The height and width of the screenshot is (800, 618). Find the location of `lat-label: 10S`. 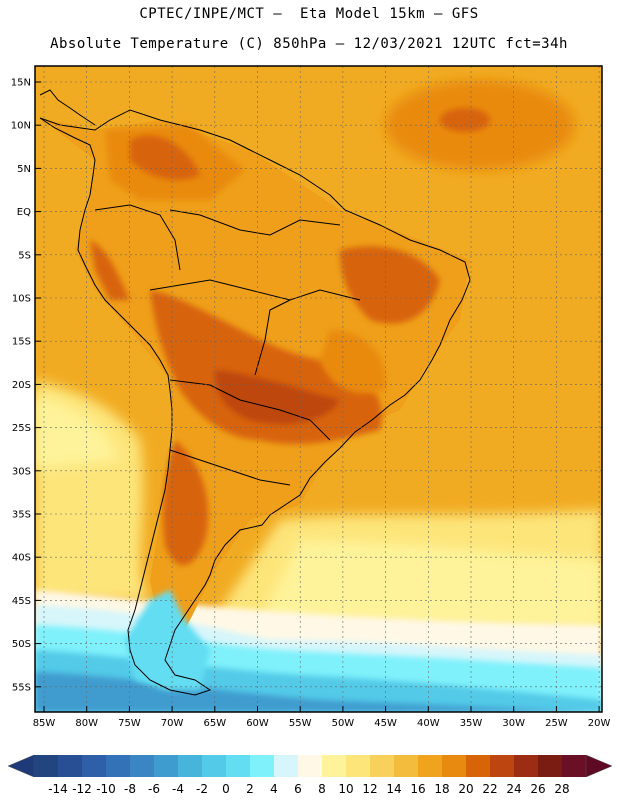

lat-label: 10S is located at coordinates (21, 299).